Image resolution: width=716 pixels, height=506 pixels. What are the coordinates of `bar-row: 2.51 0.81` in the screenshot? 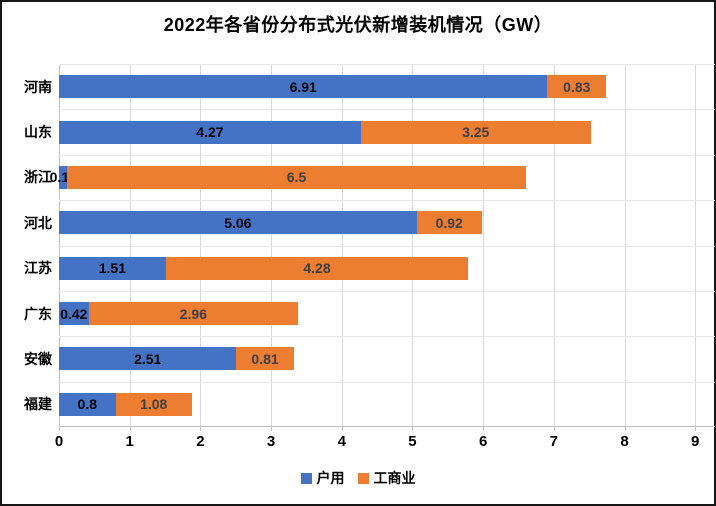 It's located at (176, 359).